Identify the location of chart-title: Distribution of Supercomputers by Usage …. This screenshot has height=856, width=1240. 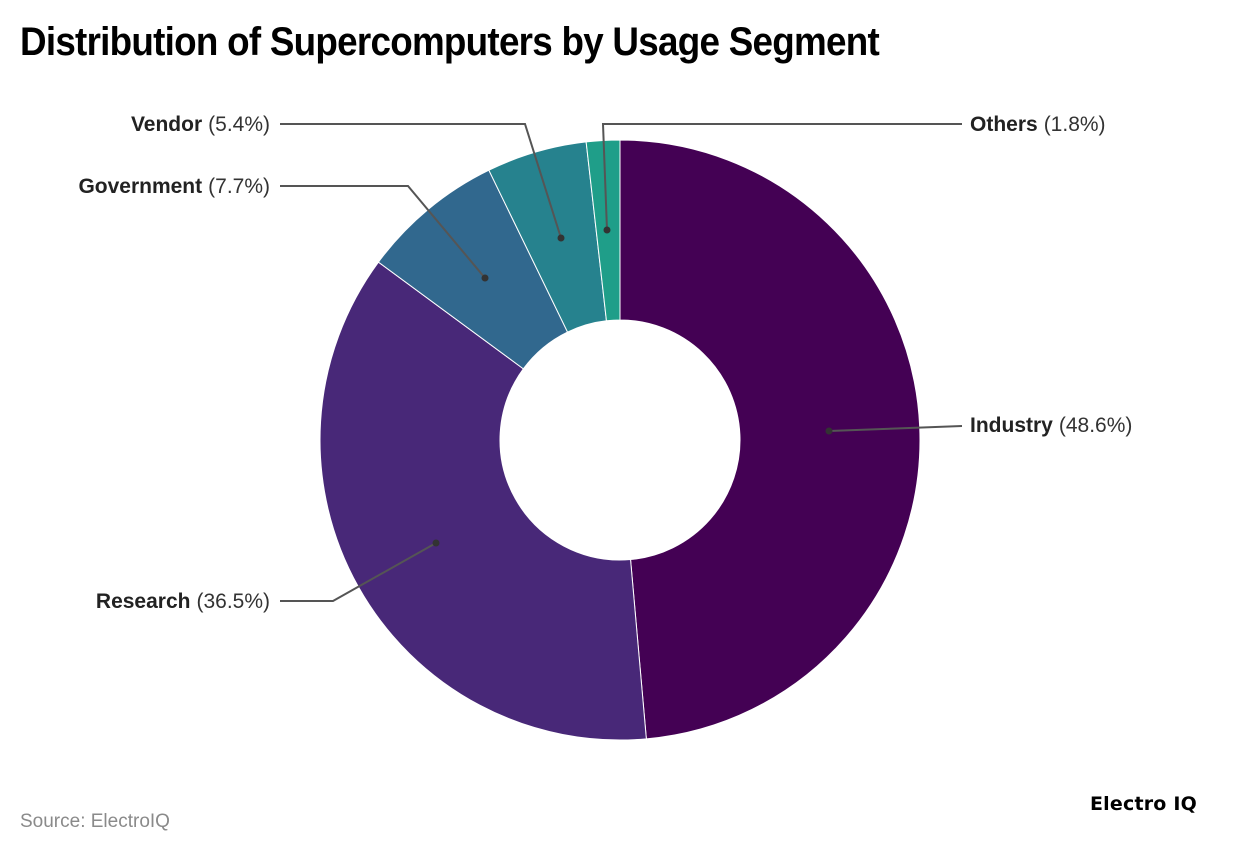
(450, 42).